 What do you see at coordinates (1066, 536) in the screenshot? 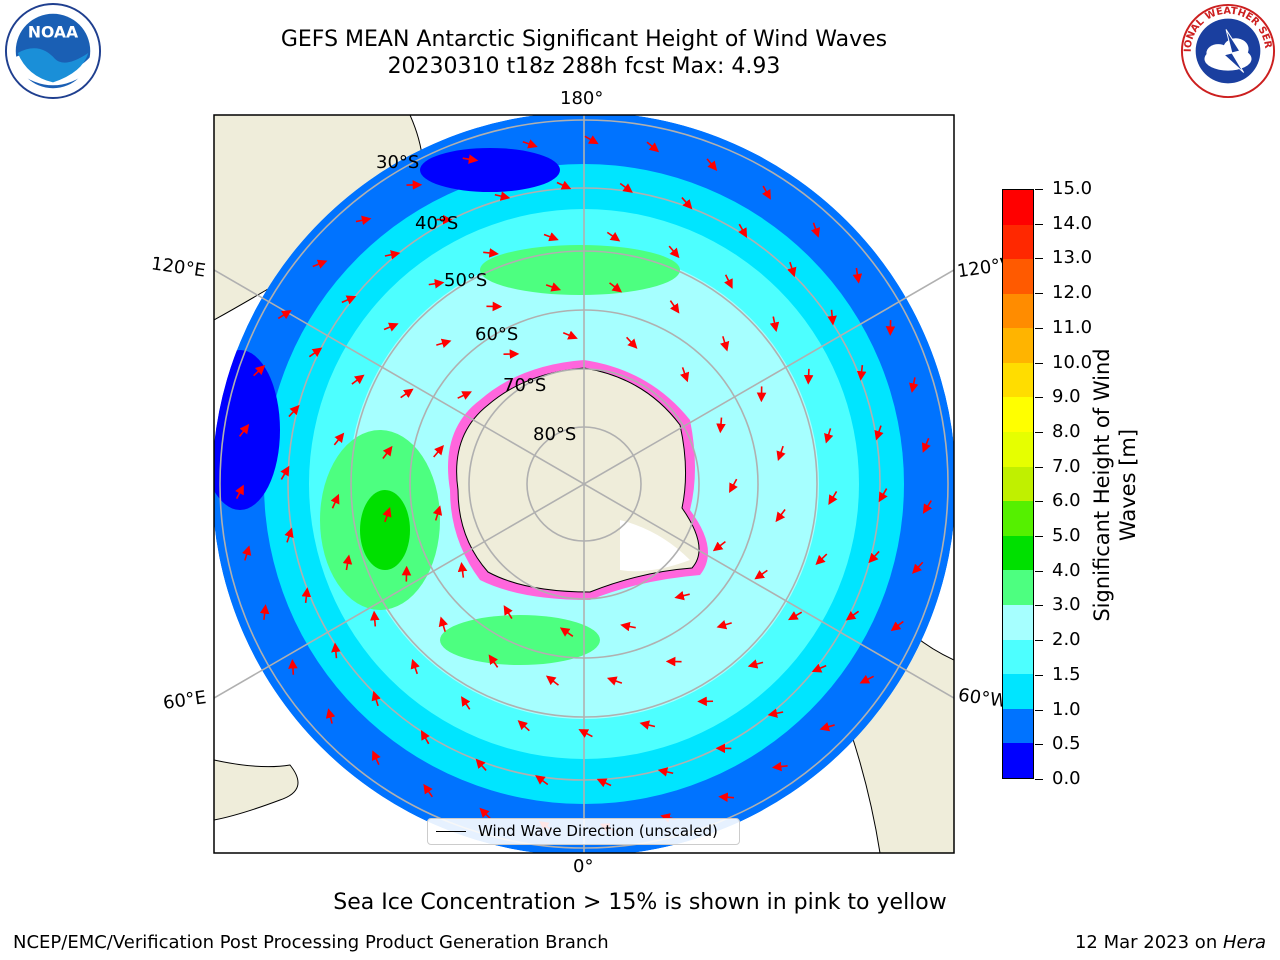
I see `colorbar-tick-label: 5.0` at bounding box center [1066, 536].